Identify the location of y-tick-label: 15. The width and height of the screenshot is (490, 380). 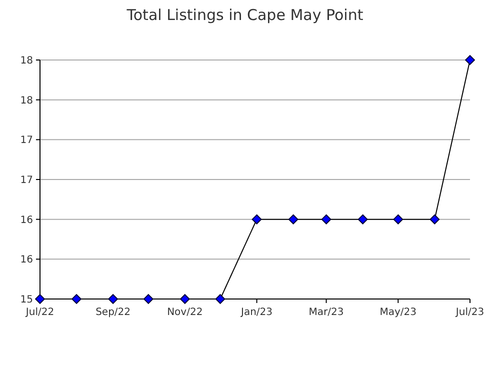
(26, 300).